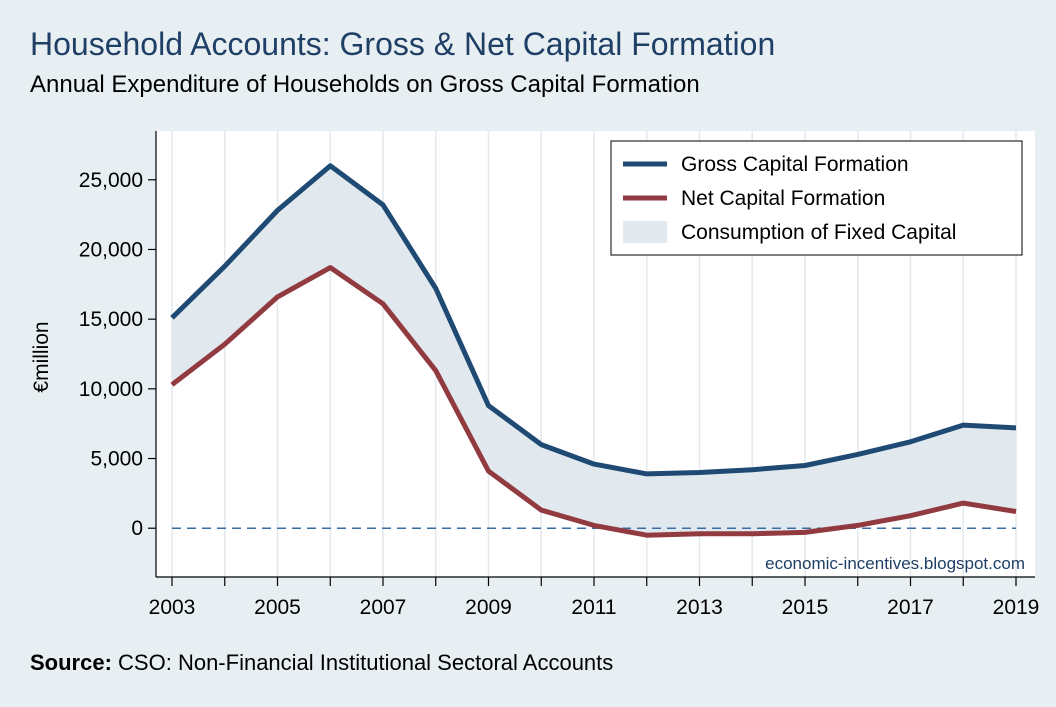 The width and height of the screenshot is (1056, 707). Describe the element at coordinates (805, 607) in the screenshot. I see `x-tick-label: 2015` at that location.